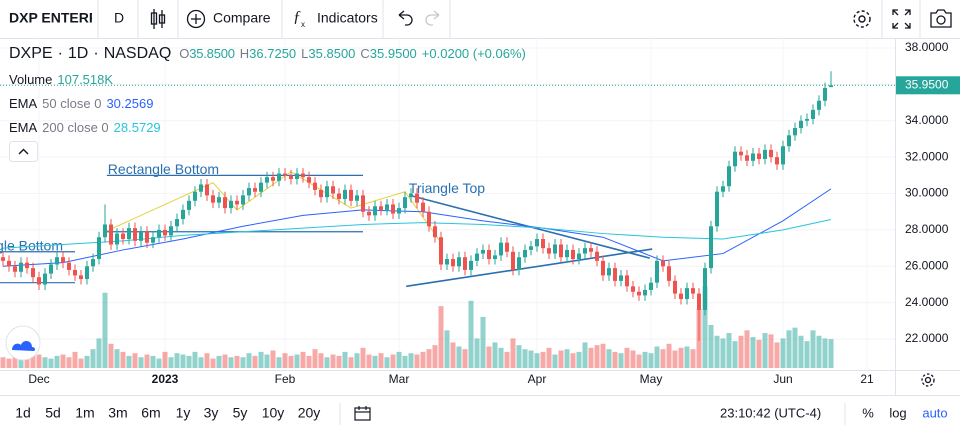  Describe the element at coordinates (84, 413) in the screenshot. I see `range-button: 1m` at that location.